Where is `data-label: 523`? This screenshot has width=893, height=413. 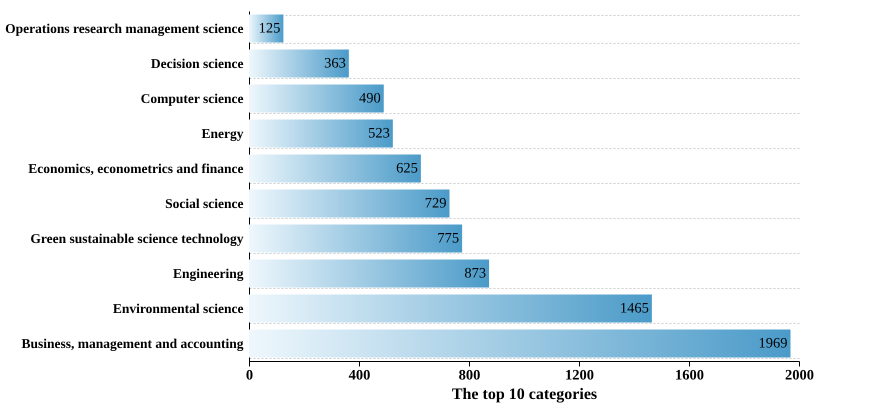 data-label: 523 is located at coordinates (379, 134).